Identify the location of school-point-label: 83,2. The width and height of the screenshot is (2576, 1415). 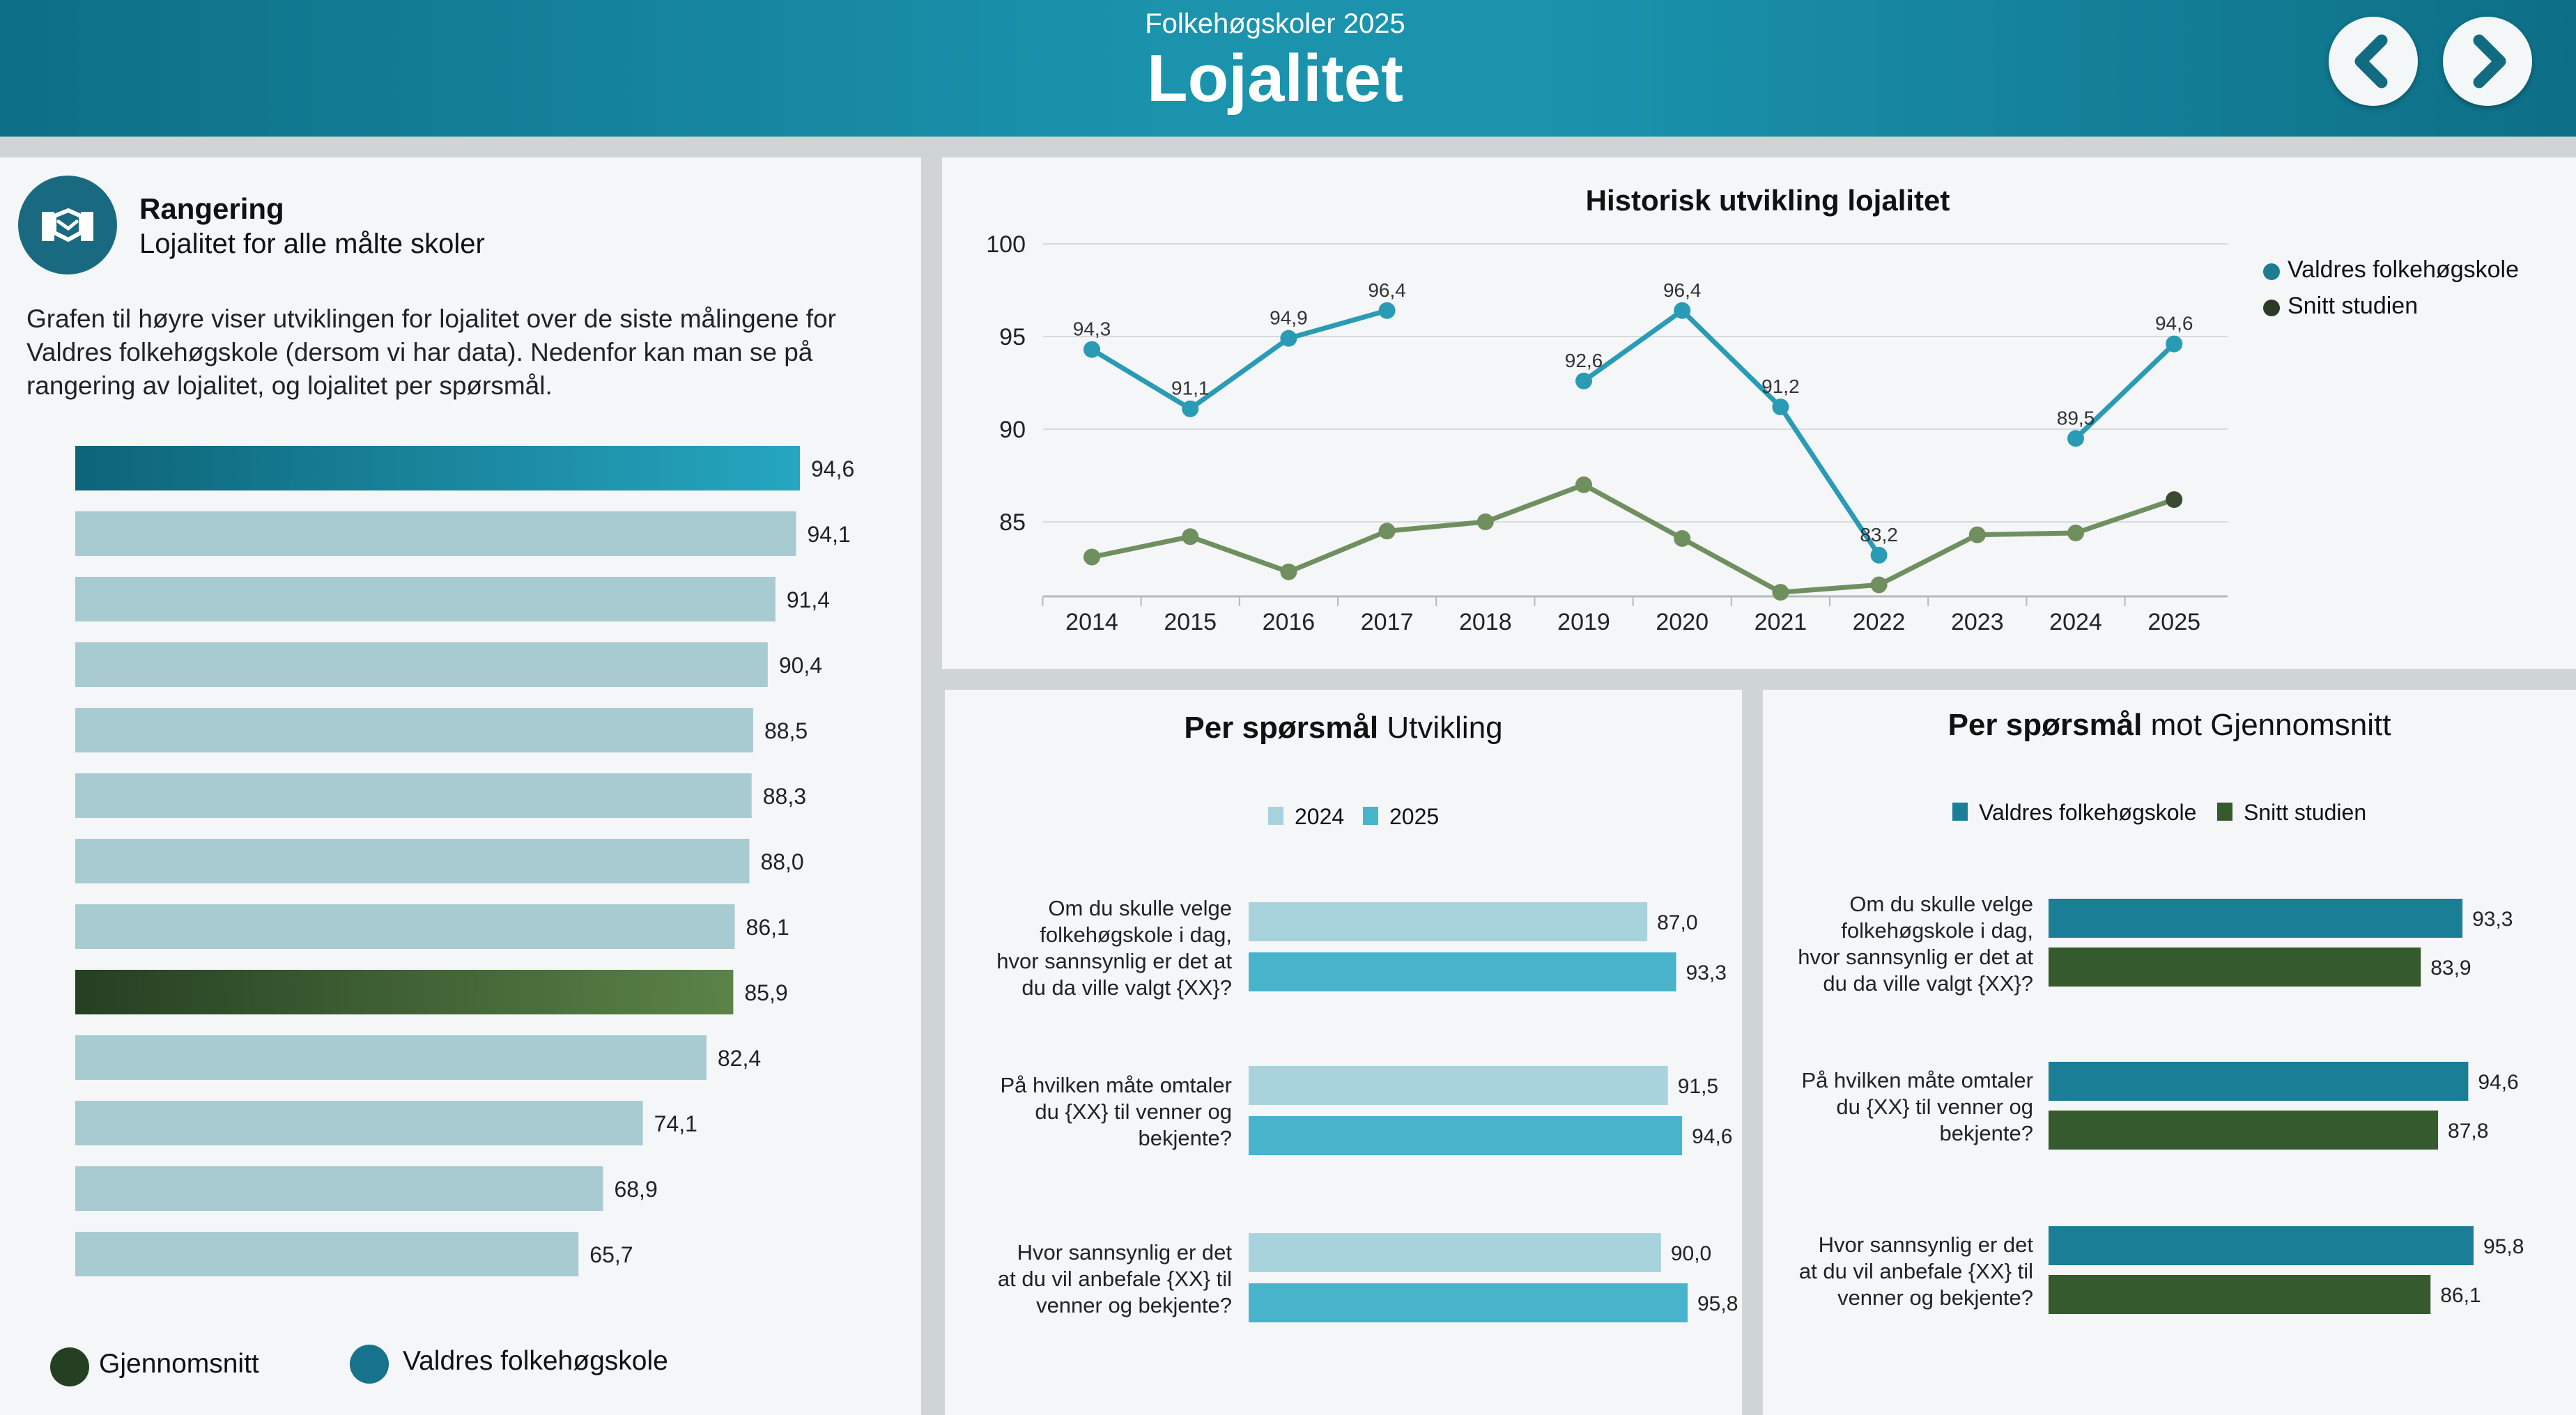
(1879, 535).